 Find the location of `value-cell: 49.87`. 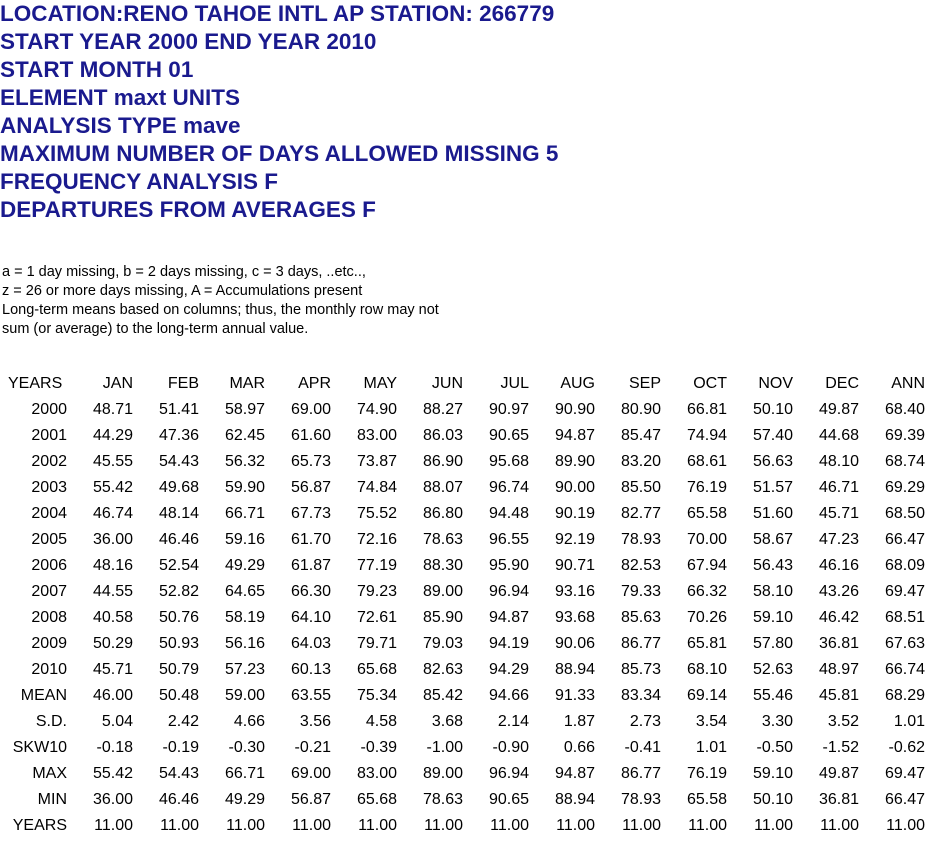

value-cell: 49.87 is located at coordinates (838, 773).